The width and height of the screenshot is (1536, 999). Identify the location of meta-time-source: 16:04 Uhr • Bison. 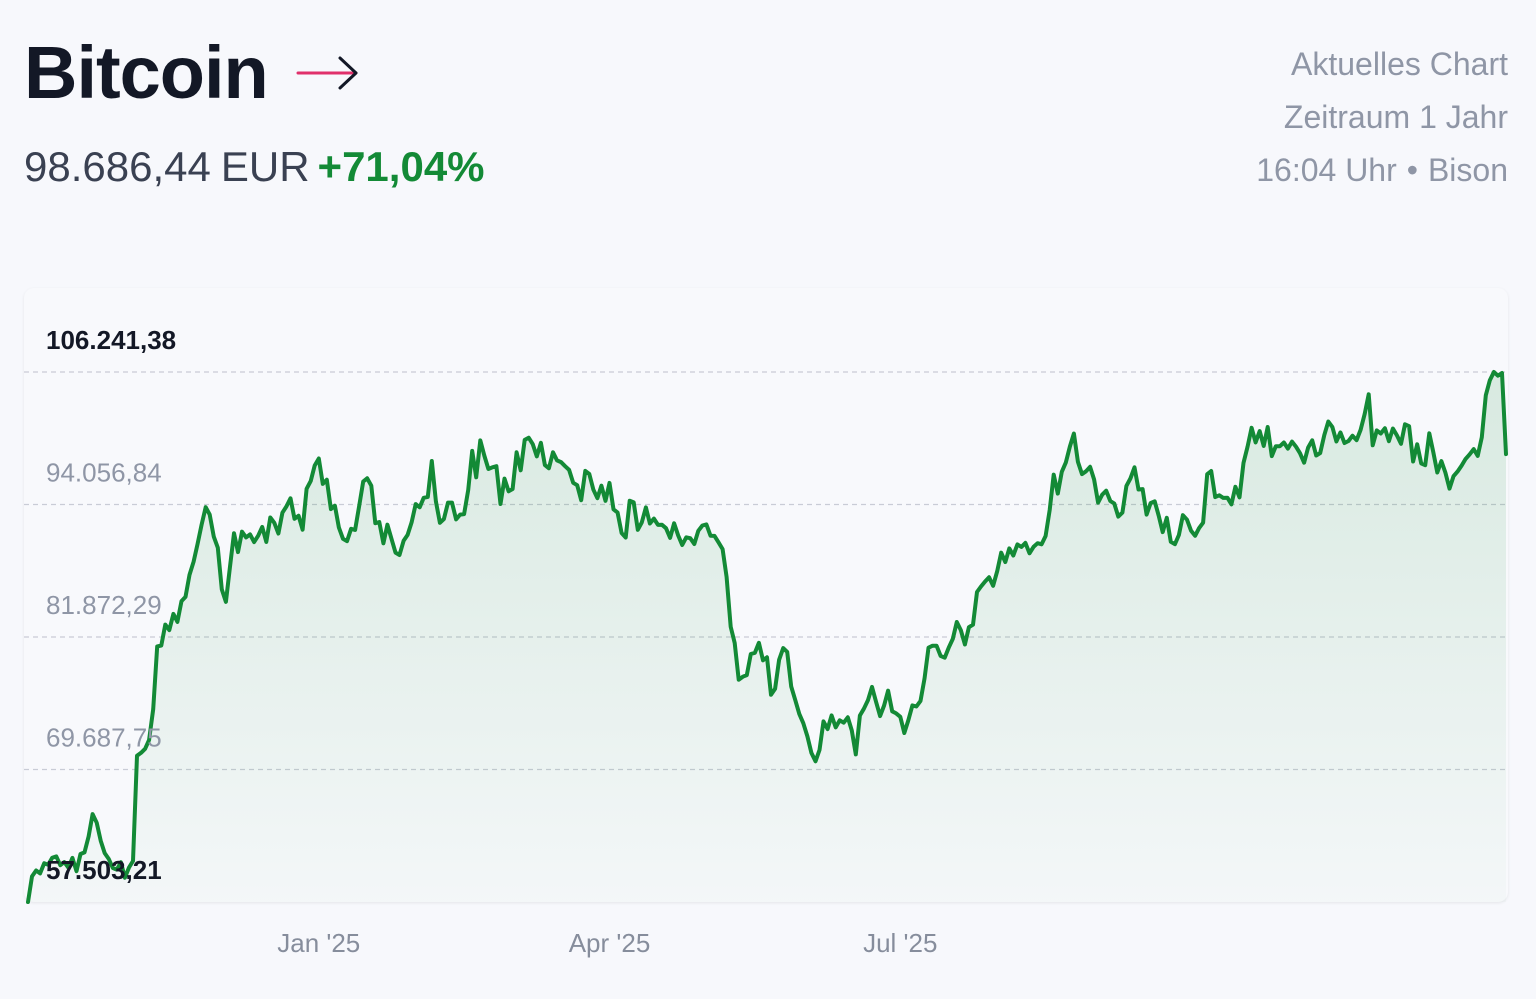
(1382, 170).